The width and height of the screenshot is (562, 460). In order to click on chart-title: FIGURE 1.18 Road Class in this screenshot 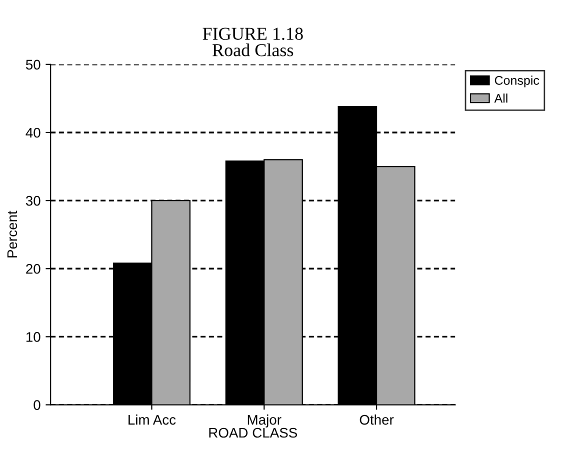, I will do `click(252, 42)`.